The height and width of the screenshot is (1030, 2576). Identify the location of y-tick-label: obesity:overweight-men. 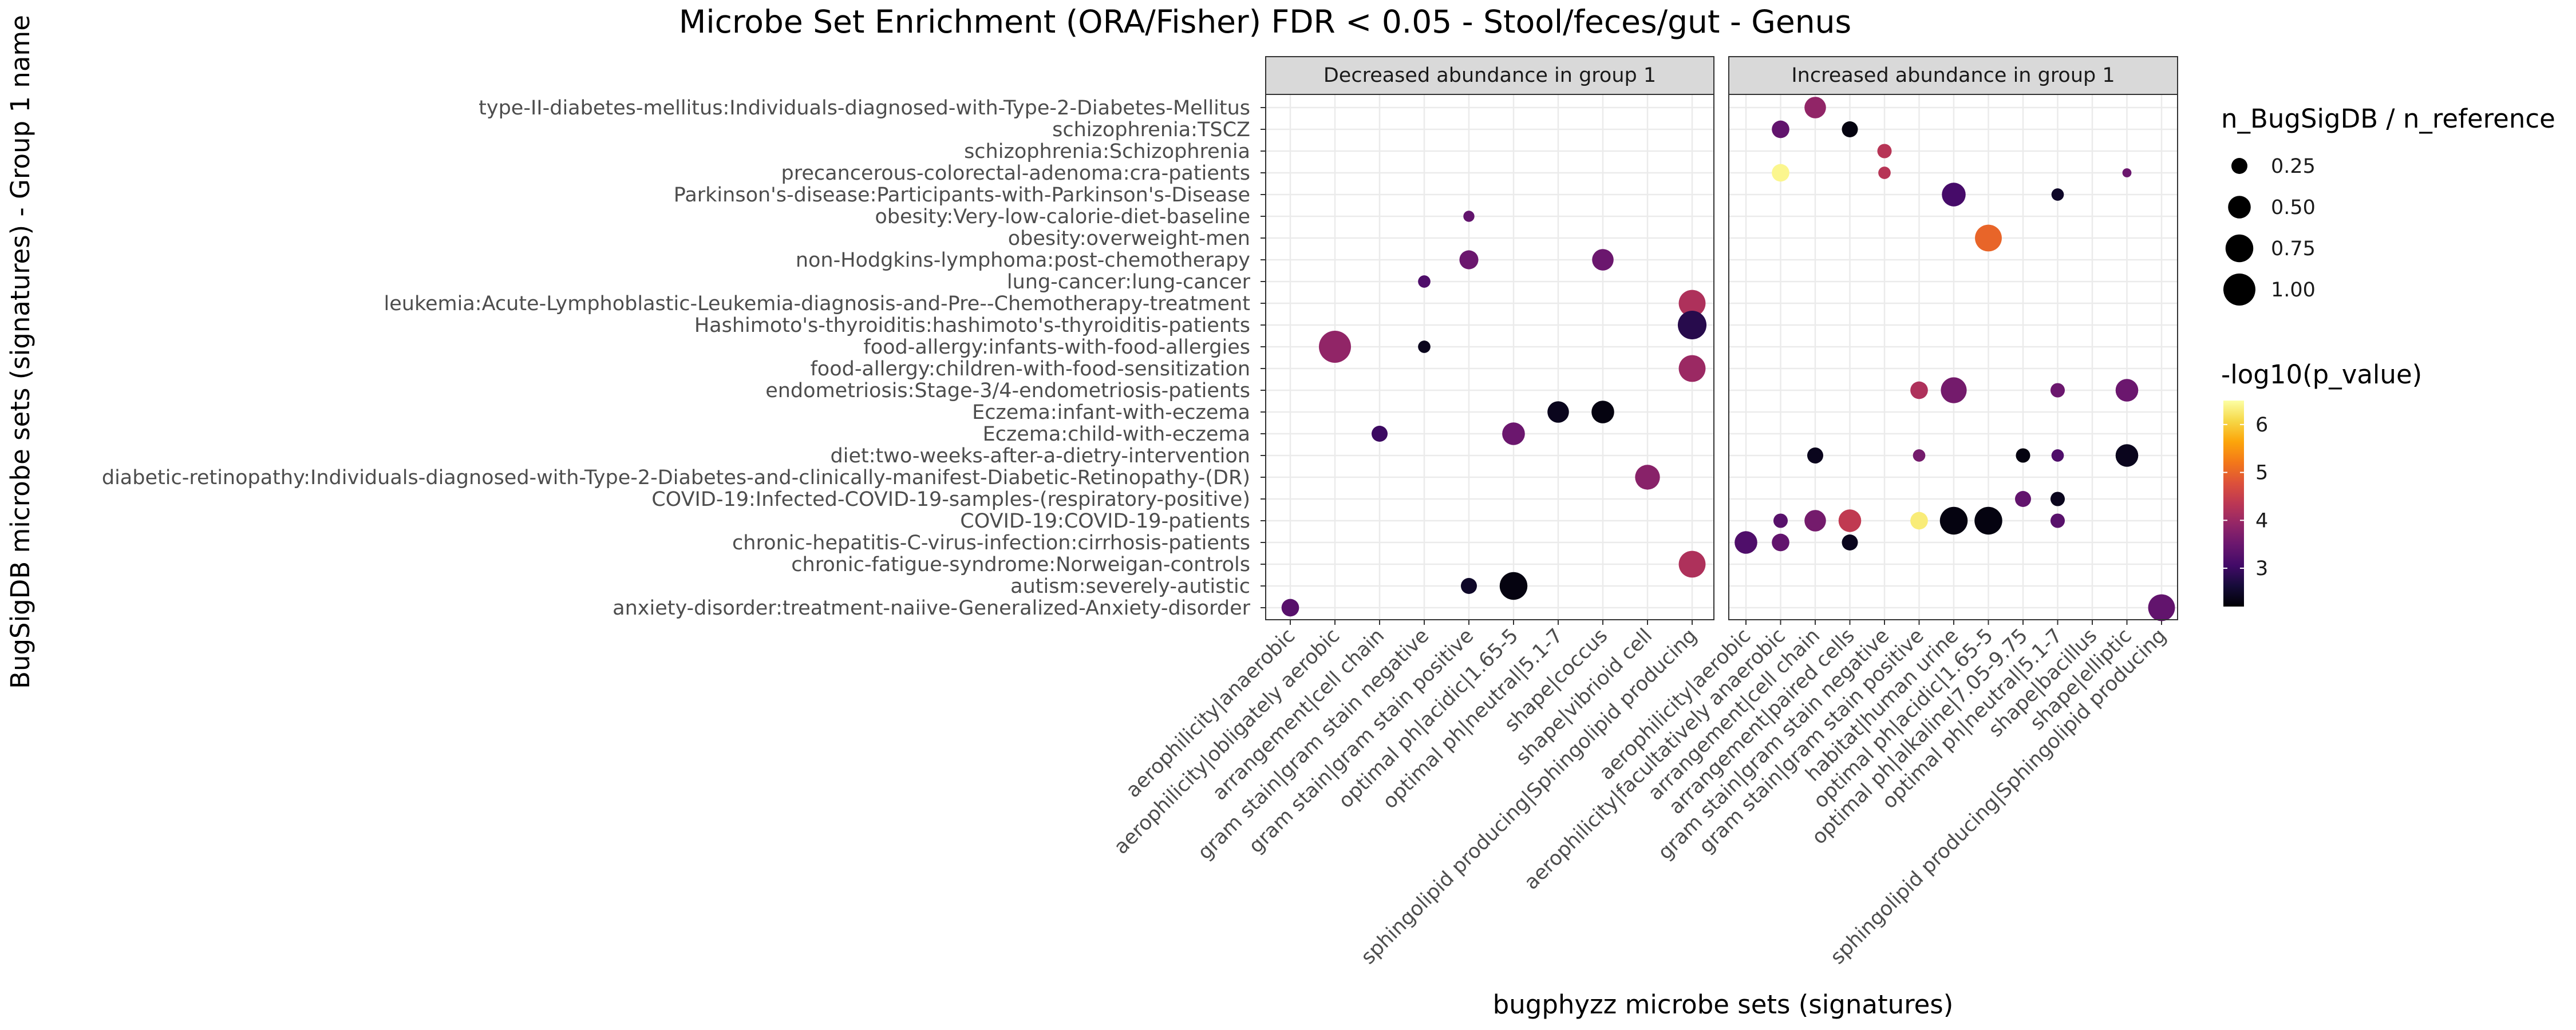
(1129, 238).